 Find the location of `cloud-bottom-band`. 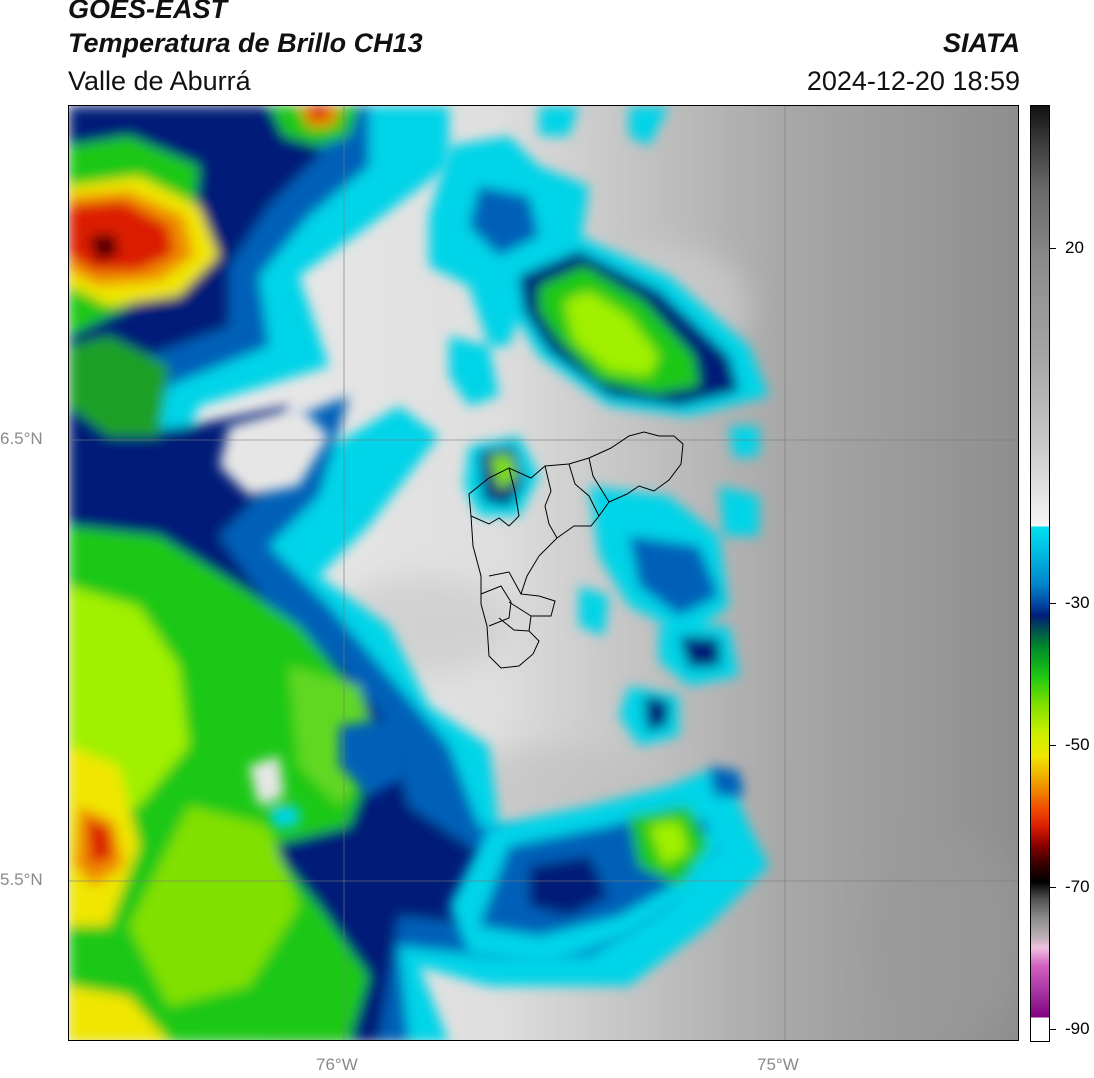

cloud-bottom-band is located at coordinates (596, 866).